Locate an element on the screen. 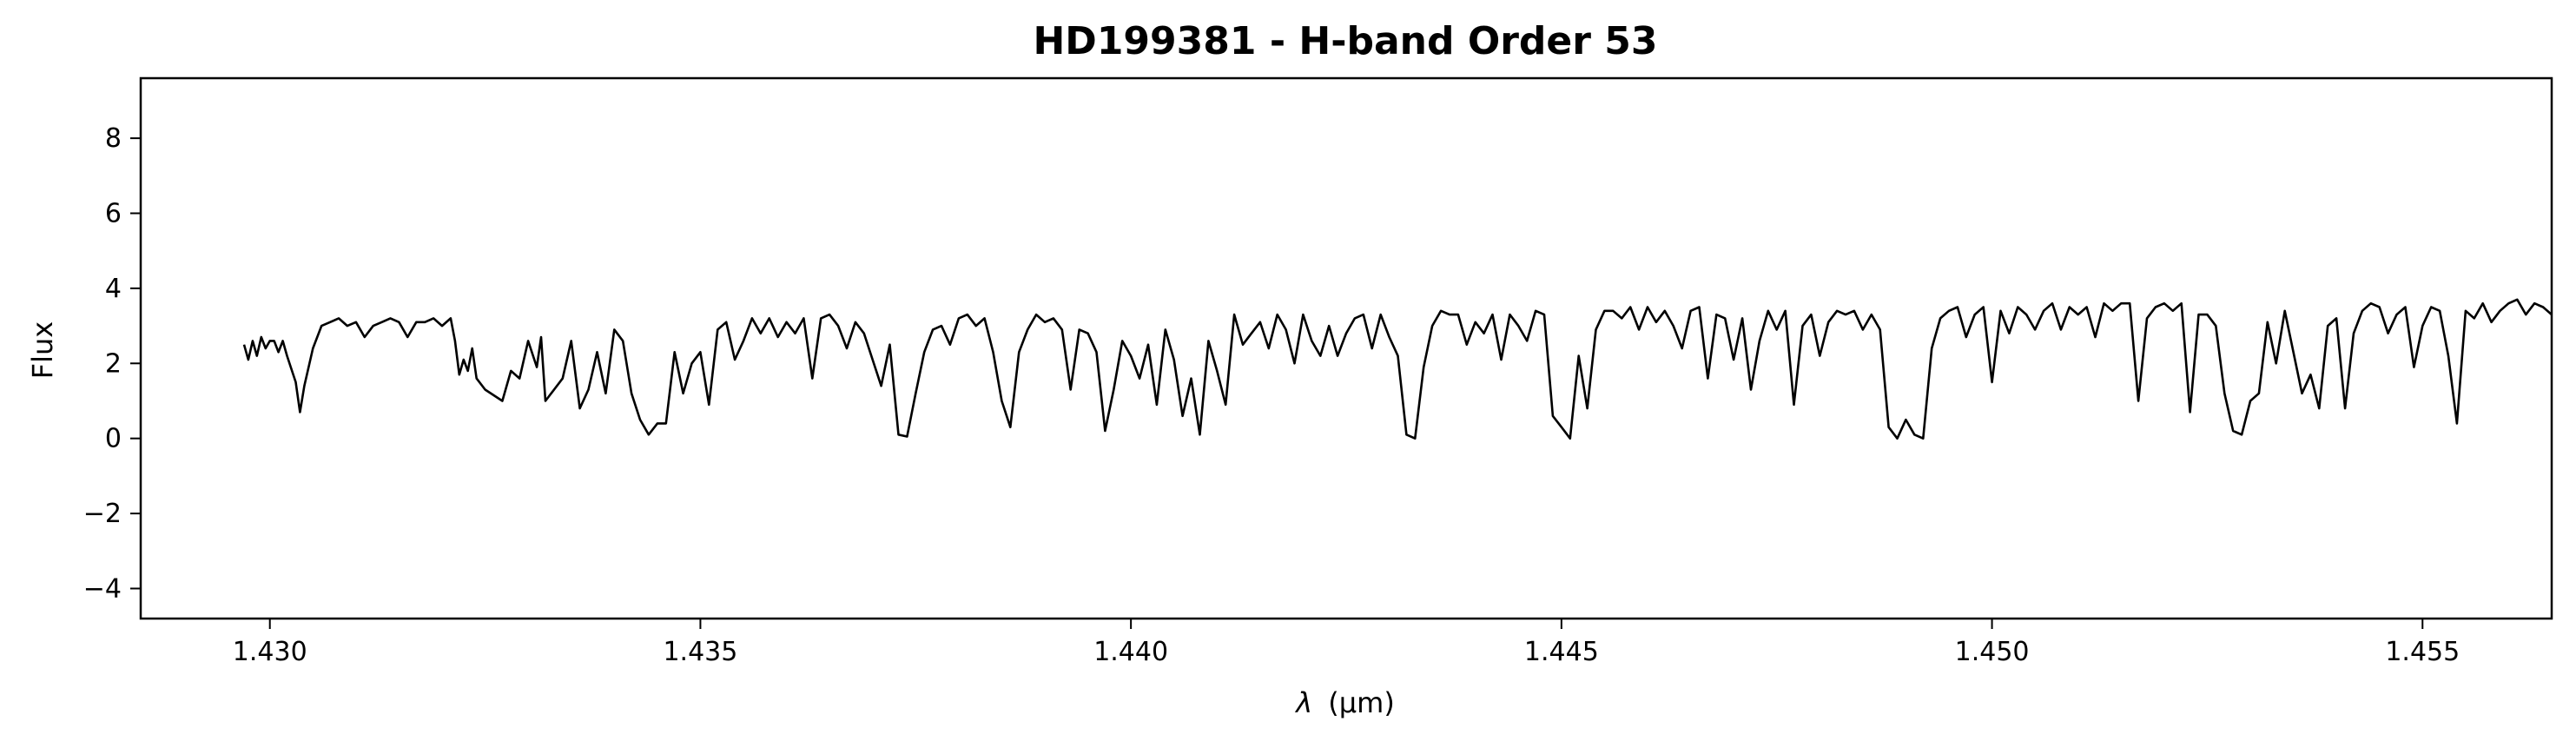  y-tick-label: 0 is located at coordinates (113, 439).